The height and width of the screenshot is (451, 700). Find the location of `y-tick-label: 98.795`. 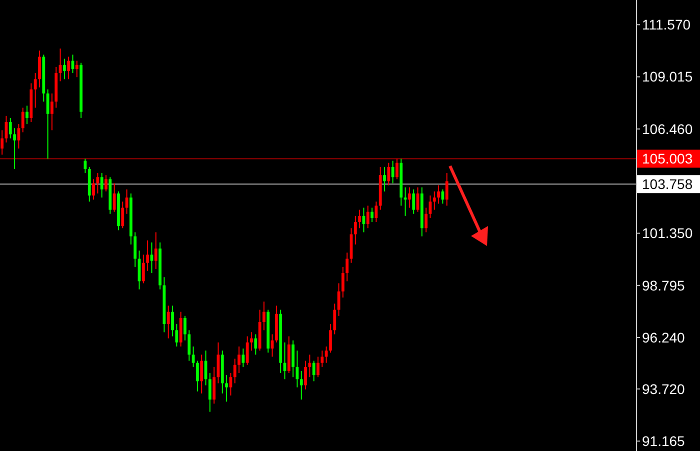

y-tick-label: 98.795 is located at coordinates (664, 285).